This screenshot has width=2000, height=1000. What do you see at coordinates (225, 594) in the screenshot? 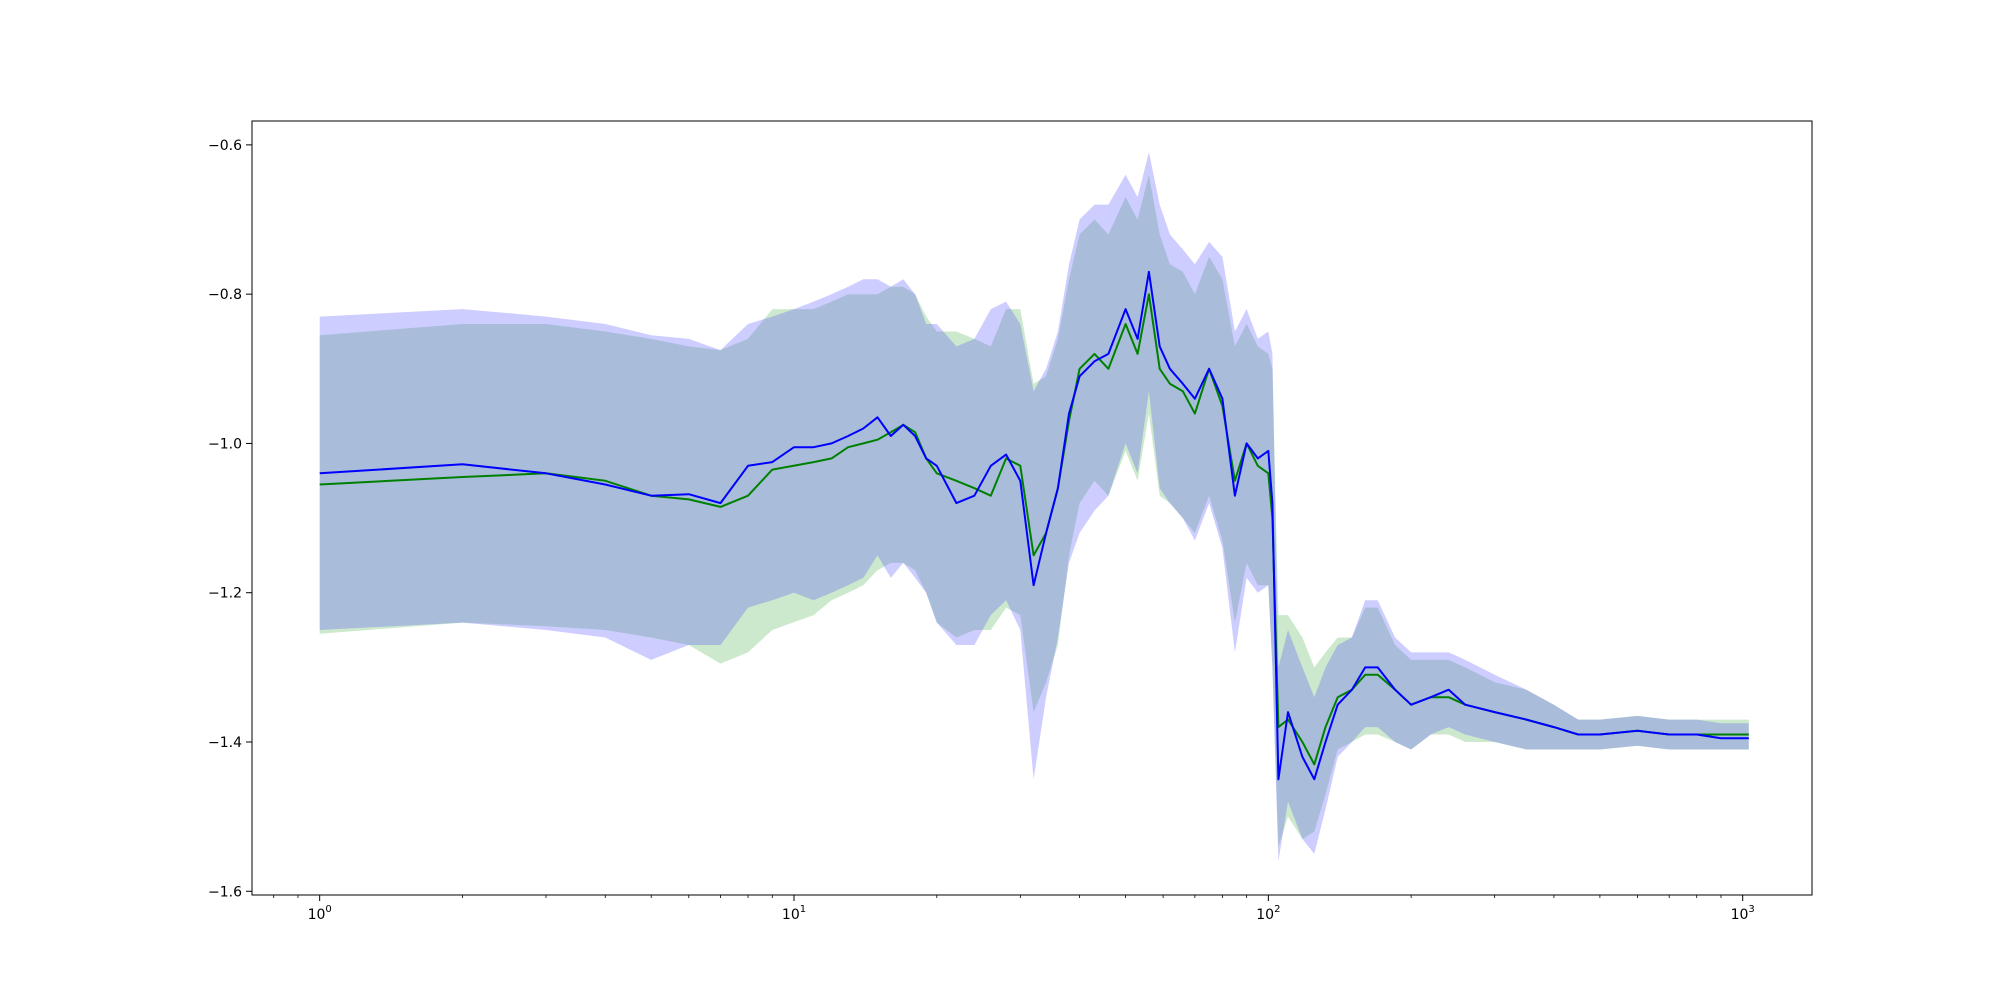
I see `y-tick-label: −1.2` at bounding box center [225, 594].